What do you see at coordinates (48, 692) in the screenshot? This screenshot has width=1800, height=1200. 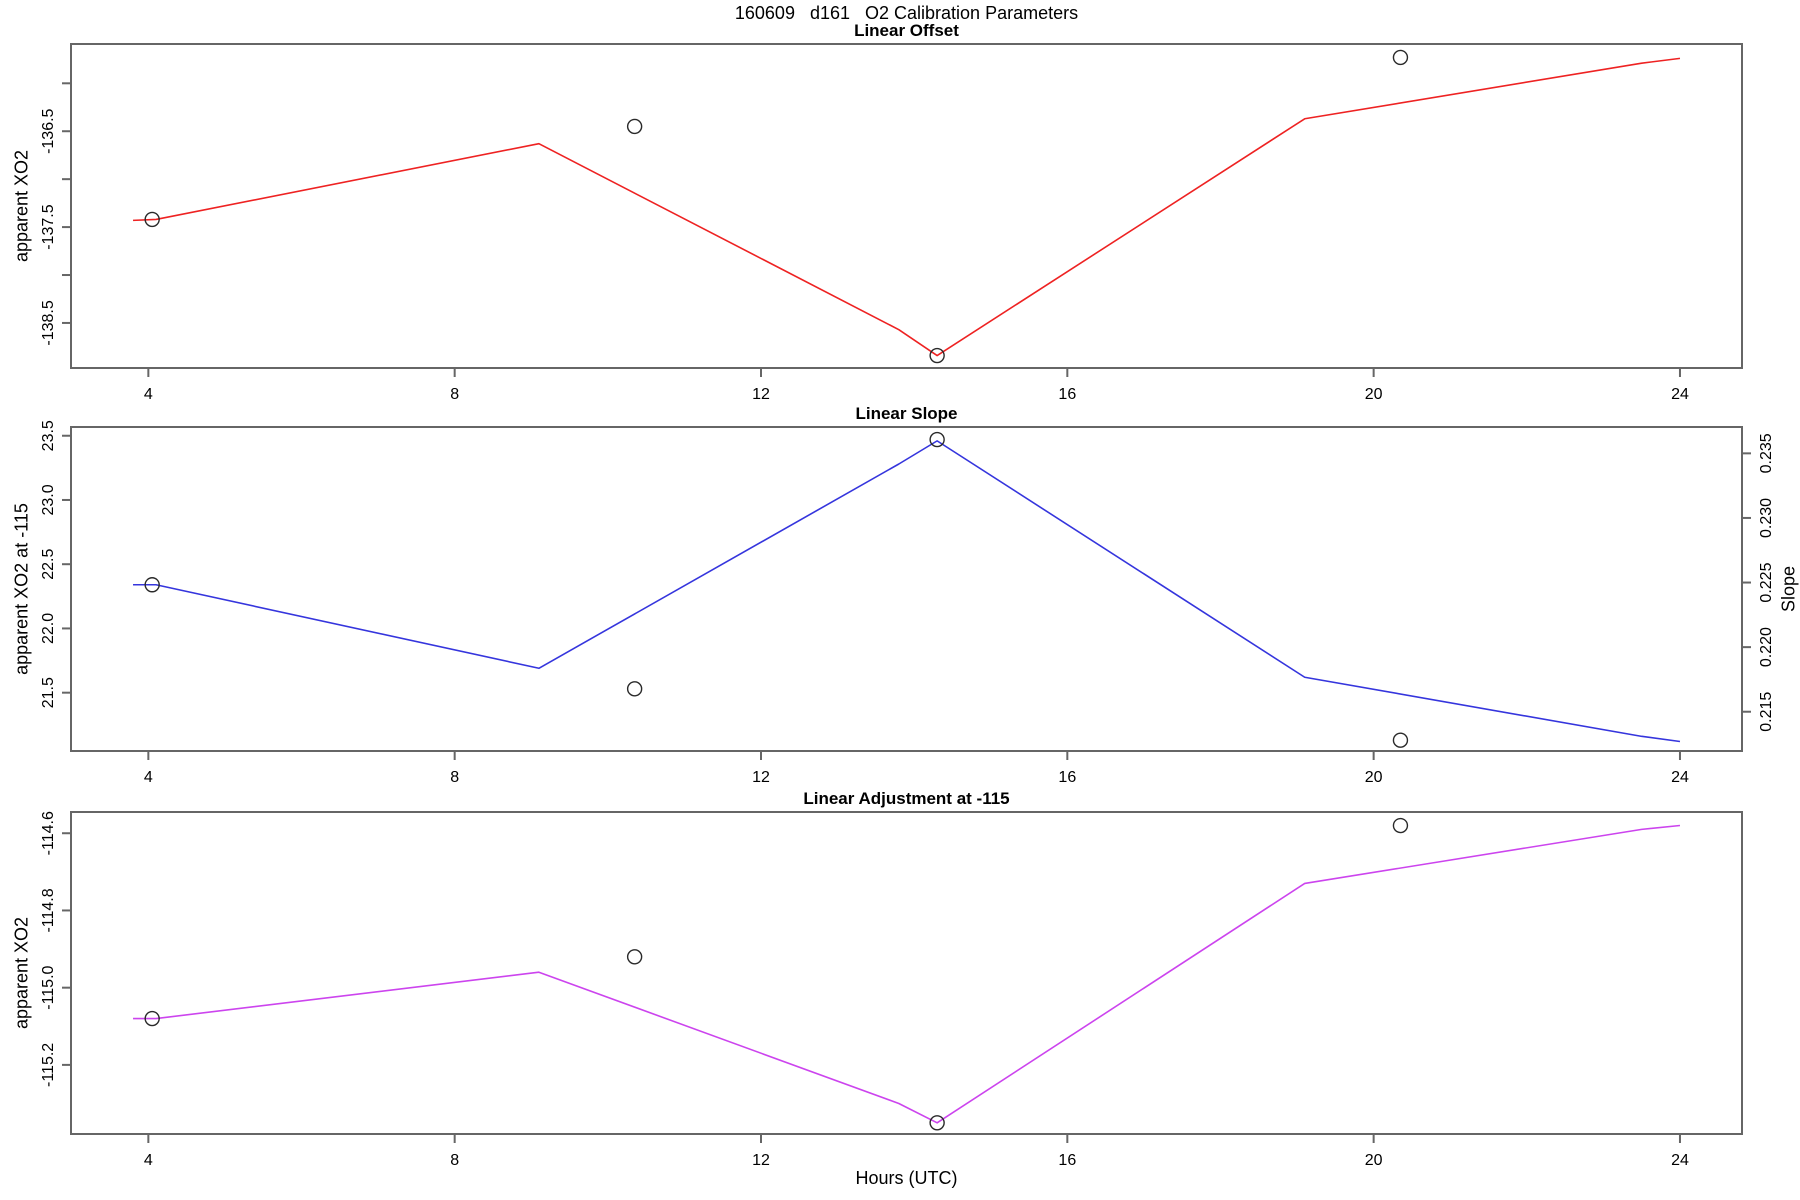 I see `y-tick-label: 21.5` at bounding box center [48, 692].